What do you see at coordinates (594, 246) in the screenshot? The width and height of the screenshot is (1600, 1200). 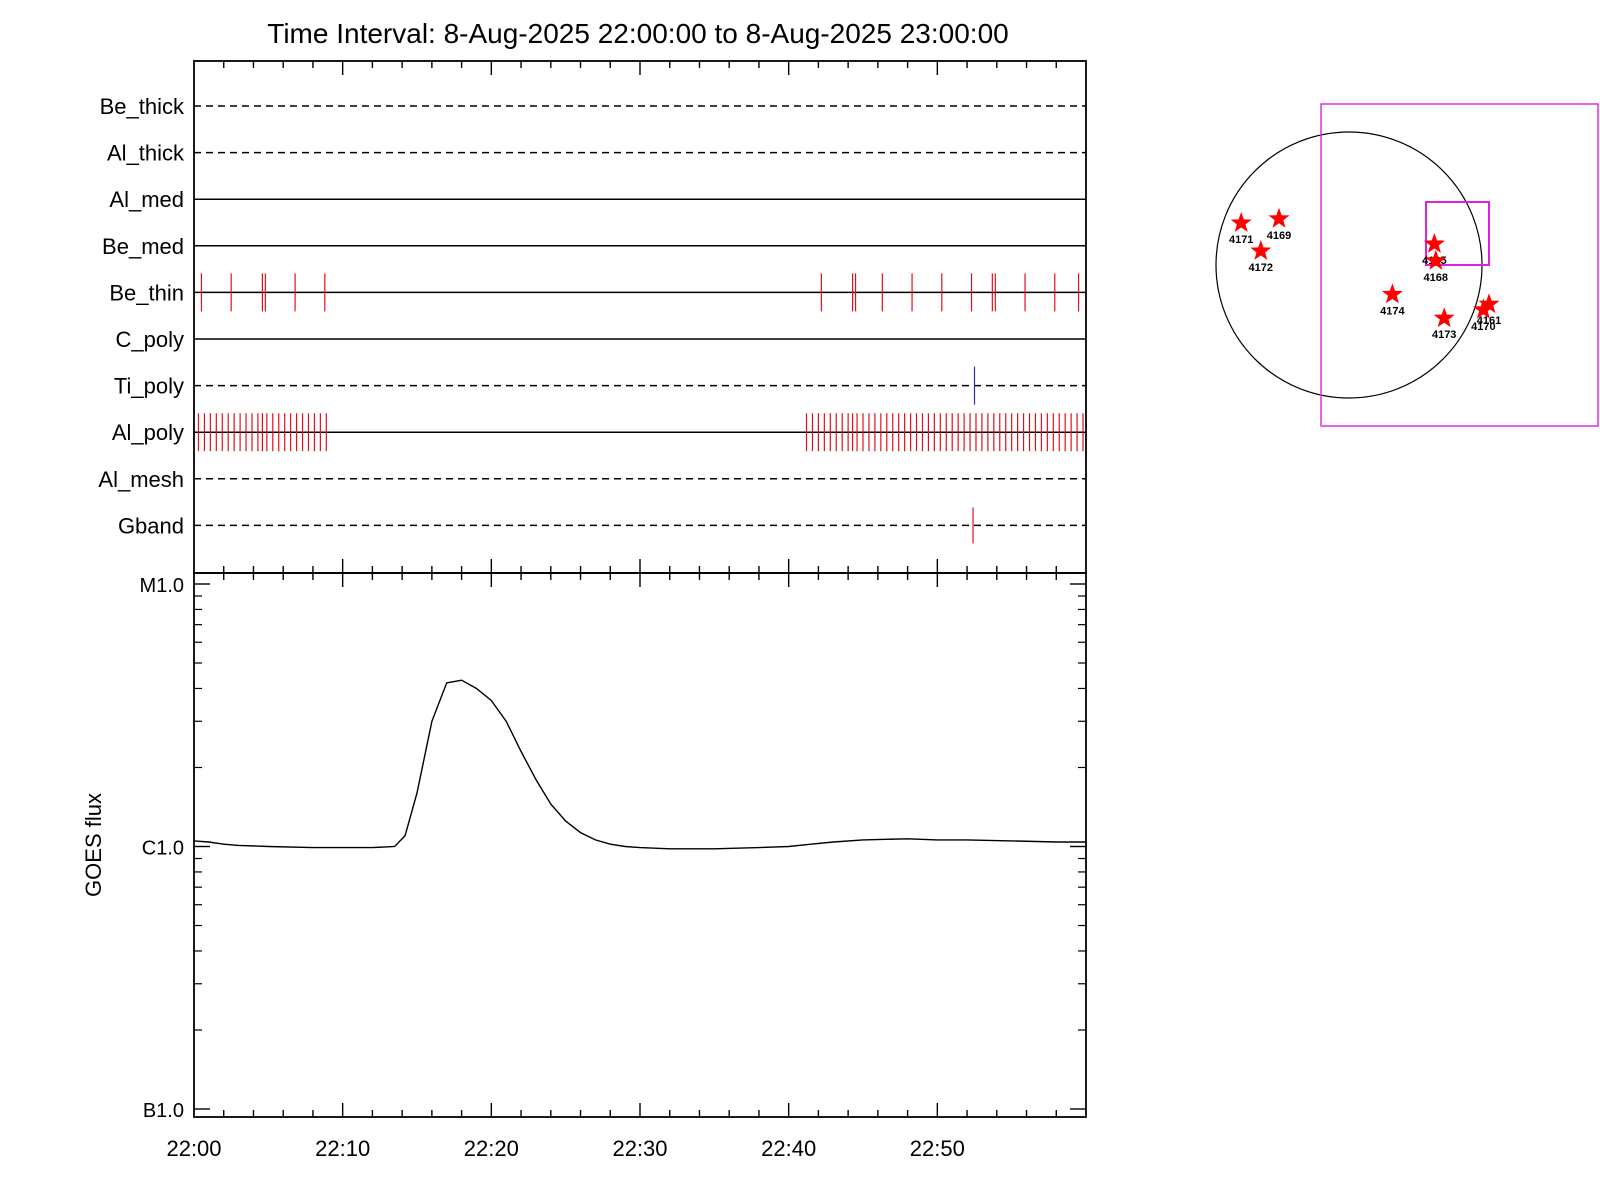 I see `timeline-row-be_med: Be_med` at bounding box center [594, 246].